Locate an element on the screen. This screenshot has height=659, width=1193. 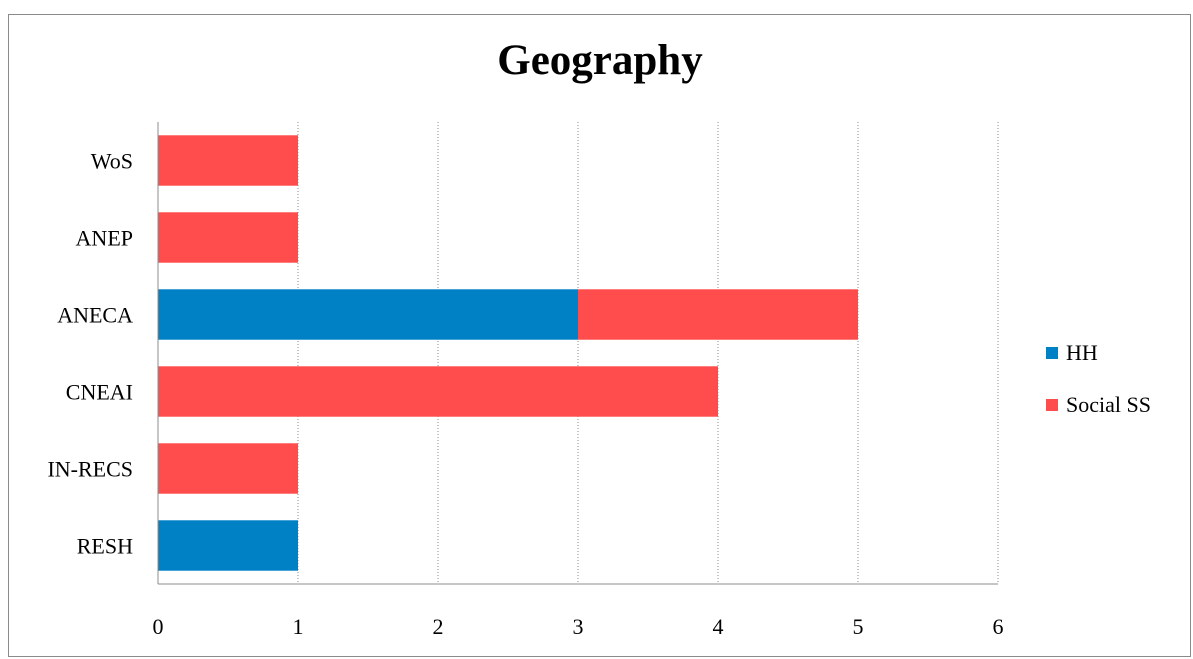
legend-label-social-ss: Social SS is located at coordinates (1108, 404).